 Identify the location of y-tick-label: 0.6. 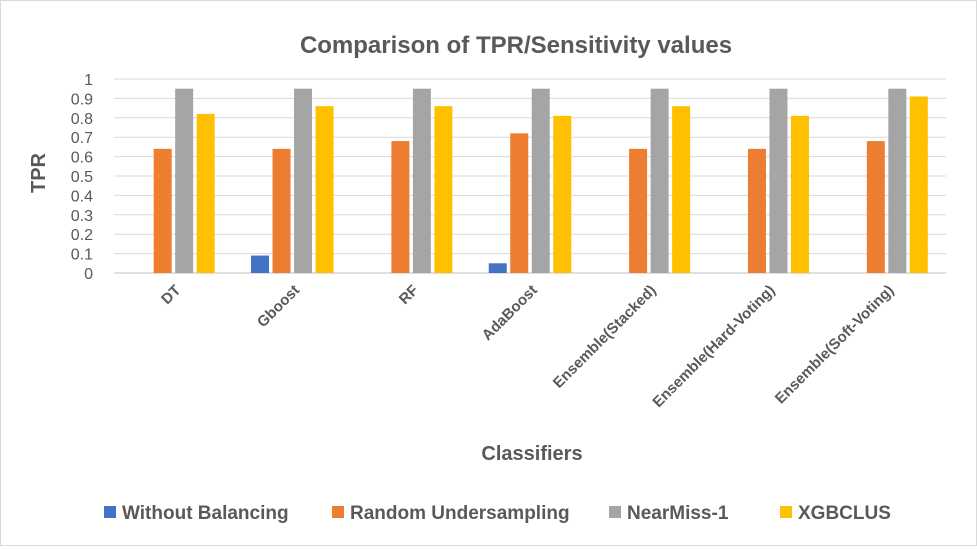
(82, 158).